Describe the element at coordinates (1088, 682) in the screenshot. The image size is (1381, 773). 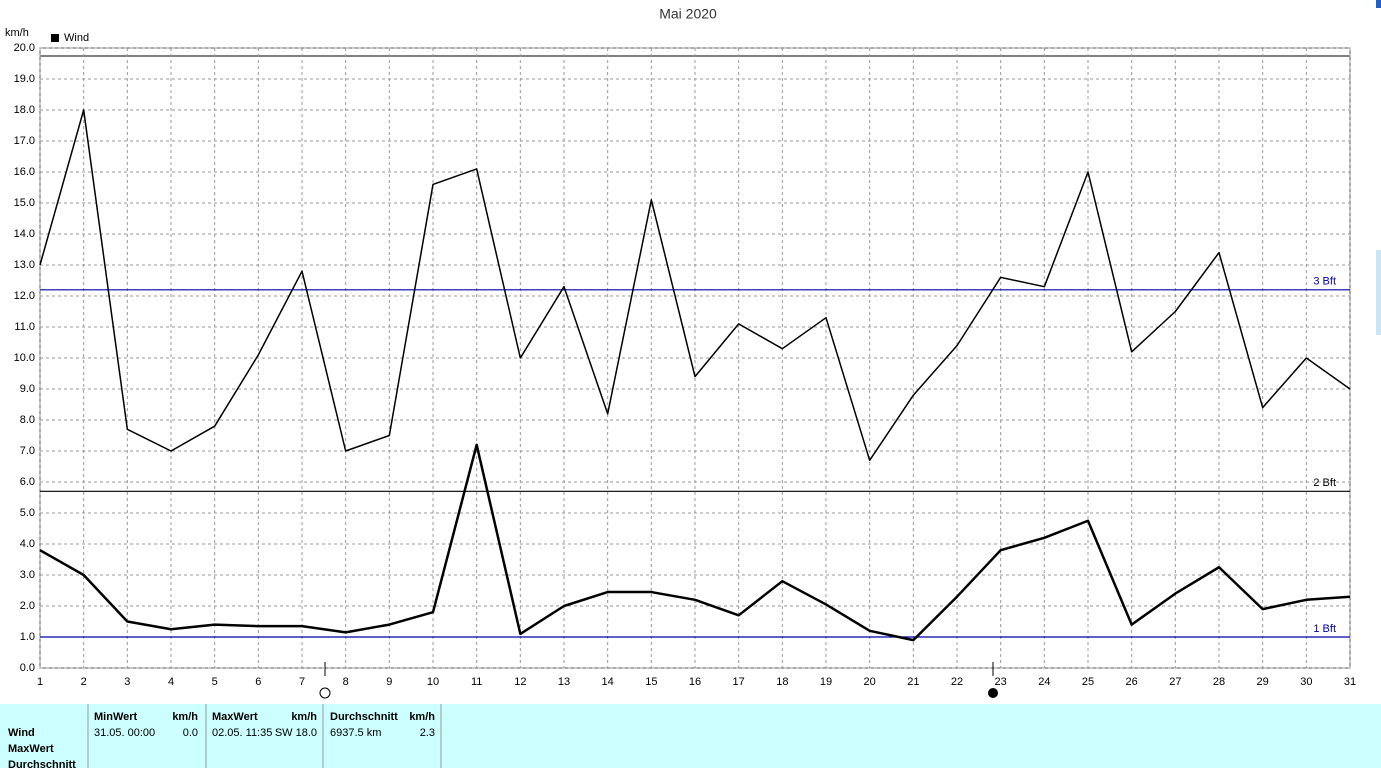
I see `x-tick-label: 25` at that location.